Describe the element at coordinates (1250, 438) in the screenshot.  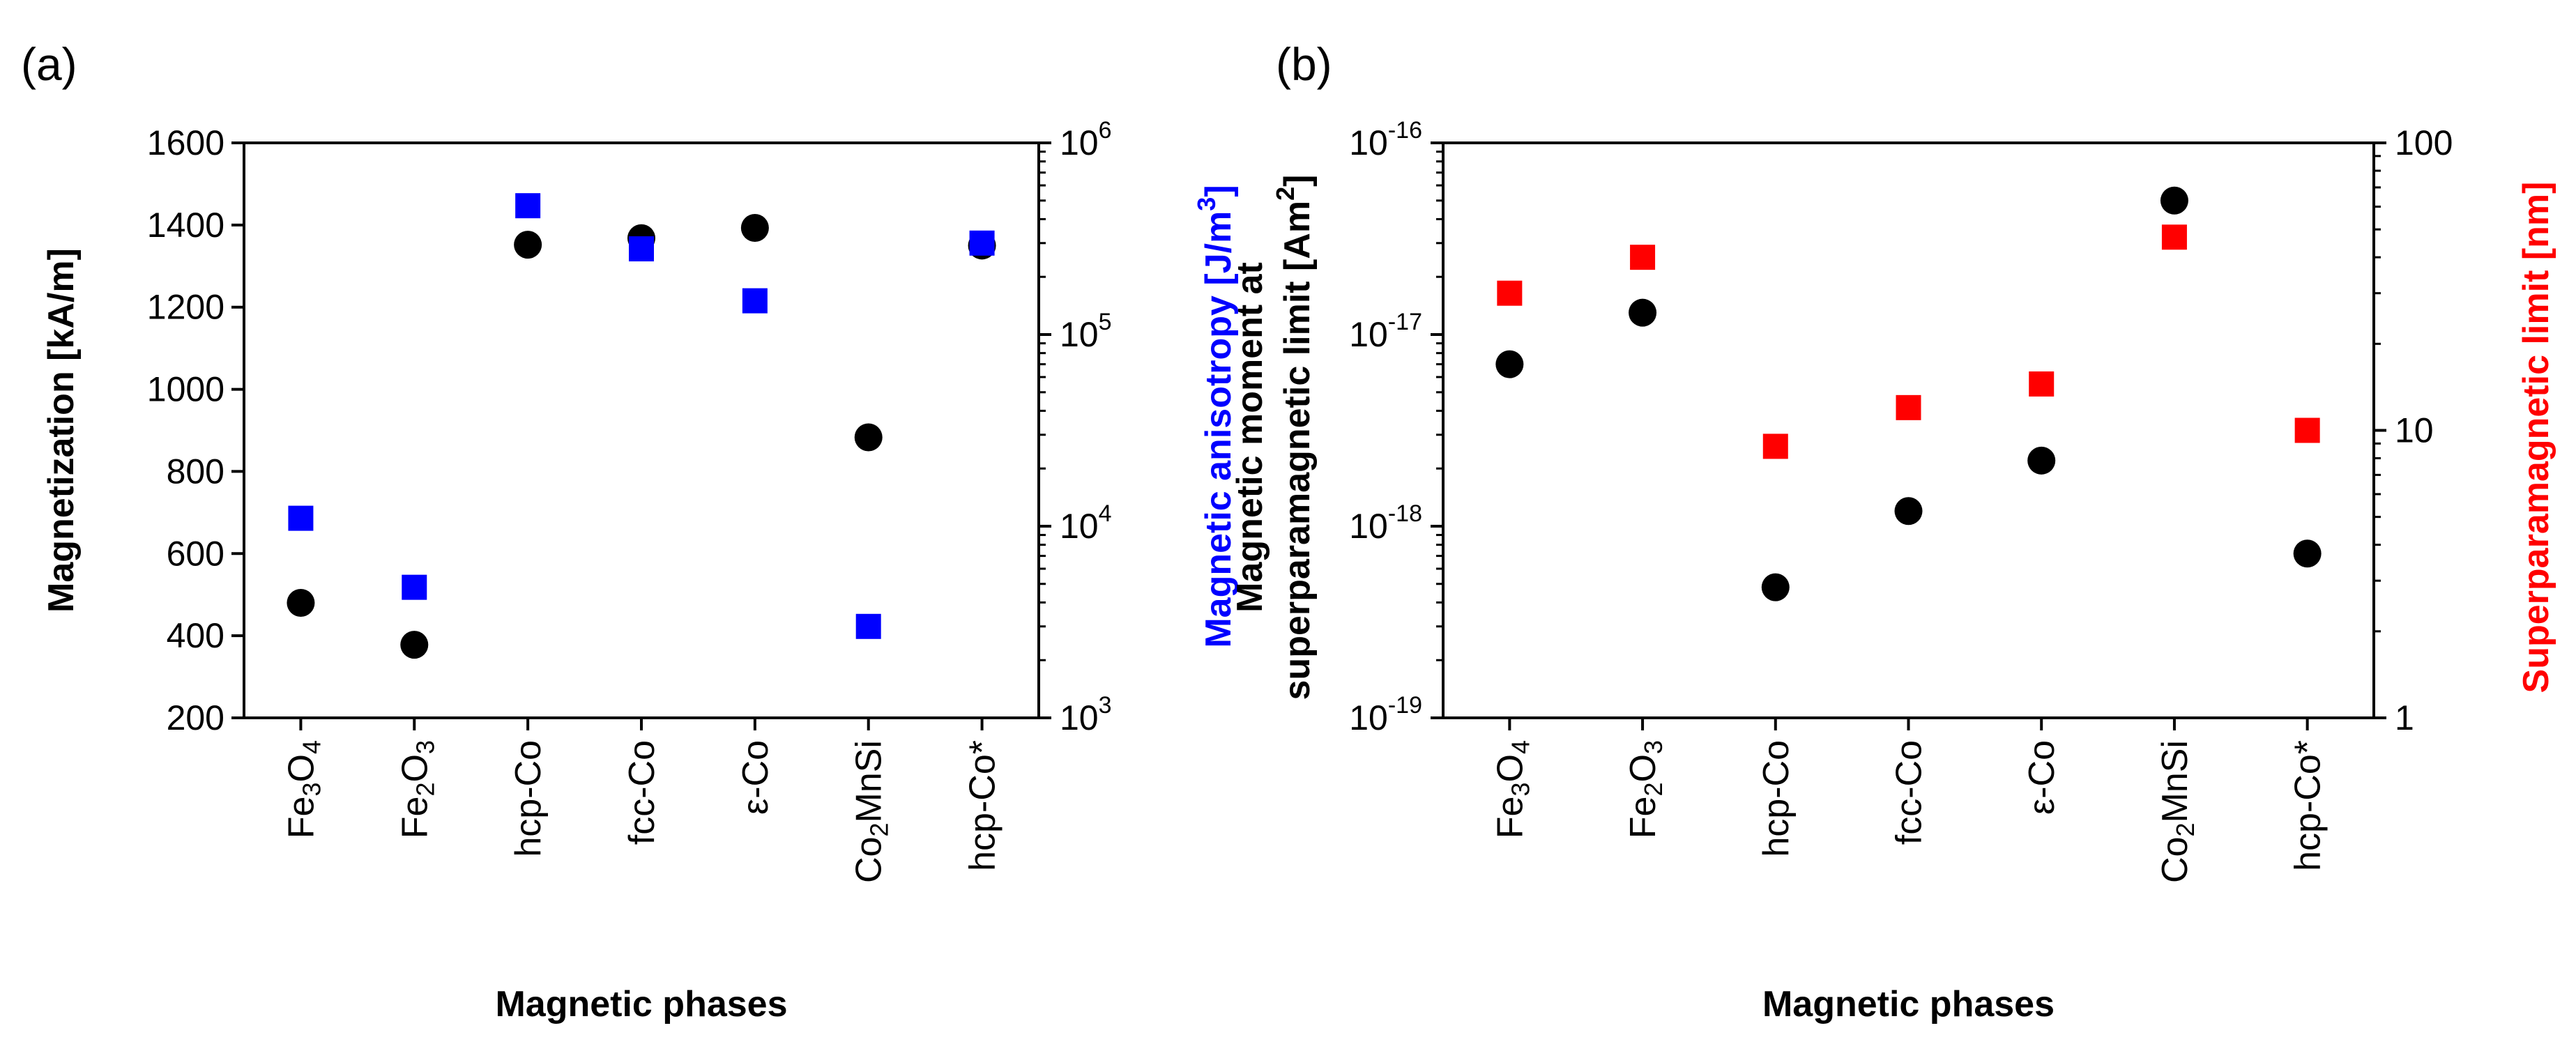
I see `y-left-axis-title-line1: Magnetic moment at` at that location.